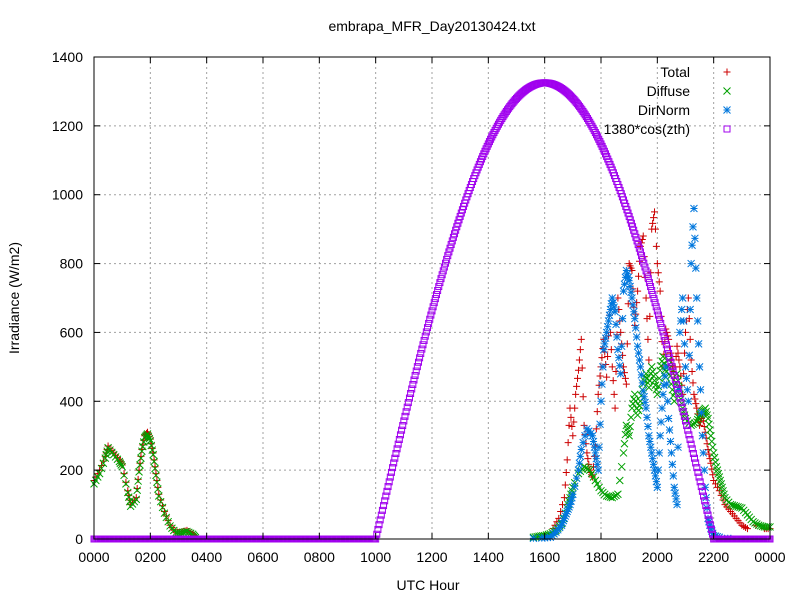 Image resolution: width=800 pixels, height=600 pixels. Describe the element at coordinates (431, 26) in the screenshot. I see `chart-title: embrapa_MFR_Day20130424.txt` at that location.